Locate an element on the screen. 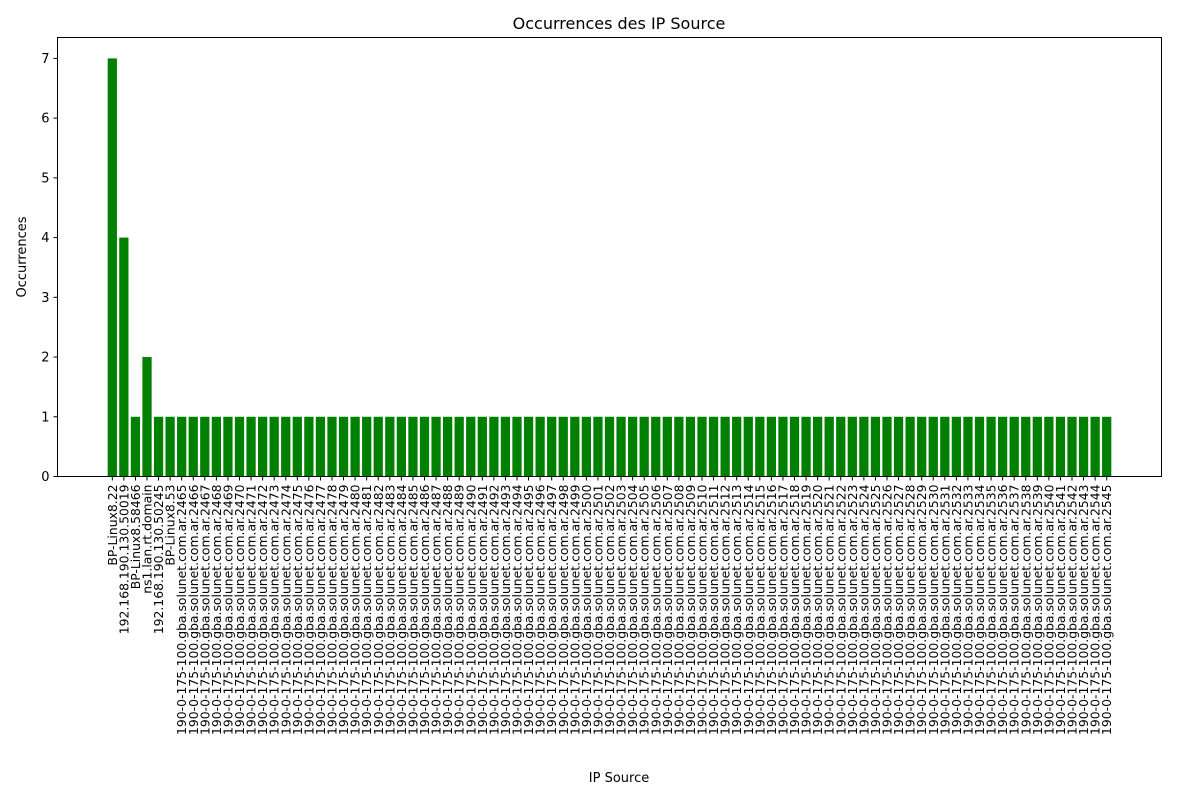 The image size is (1200, 800). x-tick-label: 190-0-175-100.gba.solunet.com.ar.2483 is located at coordinates (389, 610).